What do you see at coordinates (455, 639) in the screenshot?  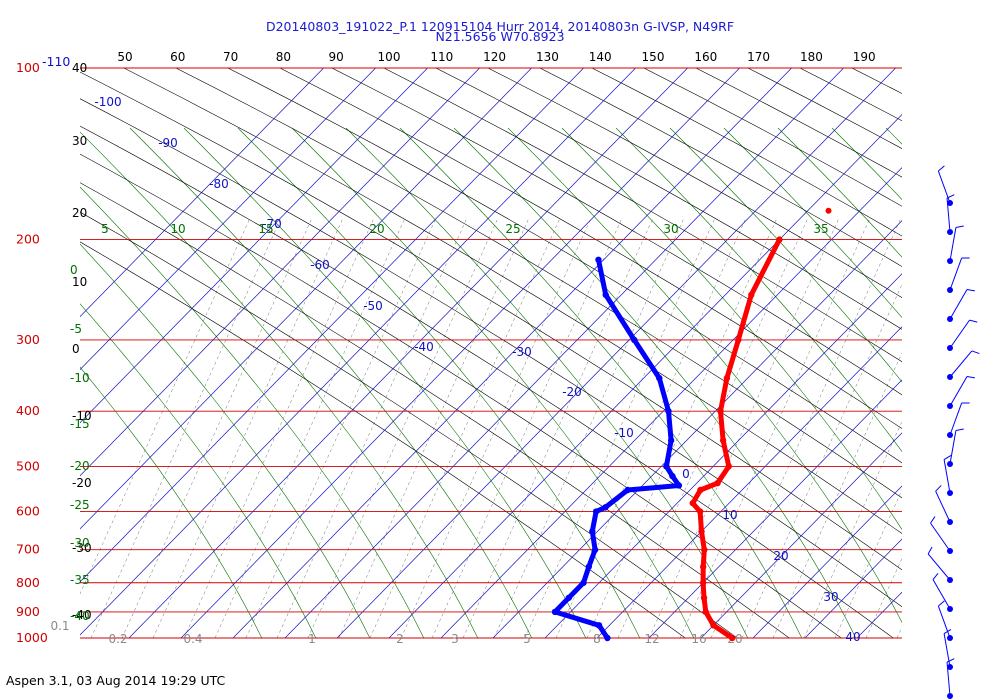 I see `mixing-ratio-label: 3` at bounding box center [455, 639].